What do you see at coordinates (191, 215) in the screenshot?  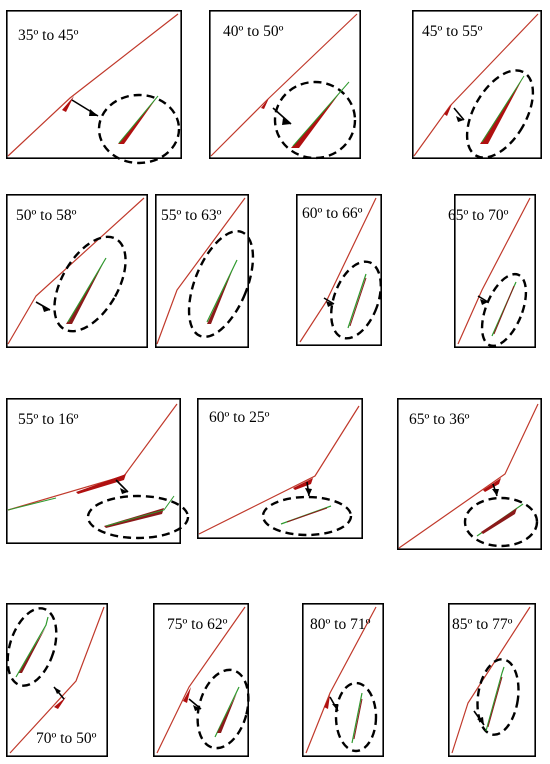 I see `panel-label: 55º to 63º` at bounding box center [191, 215].